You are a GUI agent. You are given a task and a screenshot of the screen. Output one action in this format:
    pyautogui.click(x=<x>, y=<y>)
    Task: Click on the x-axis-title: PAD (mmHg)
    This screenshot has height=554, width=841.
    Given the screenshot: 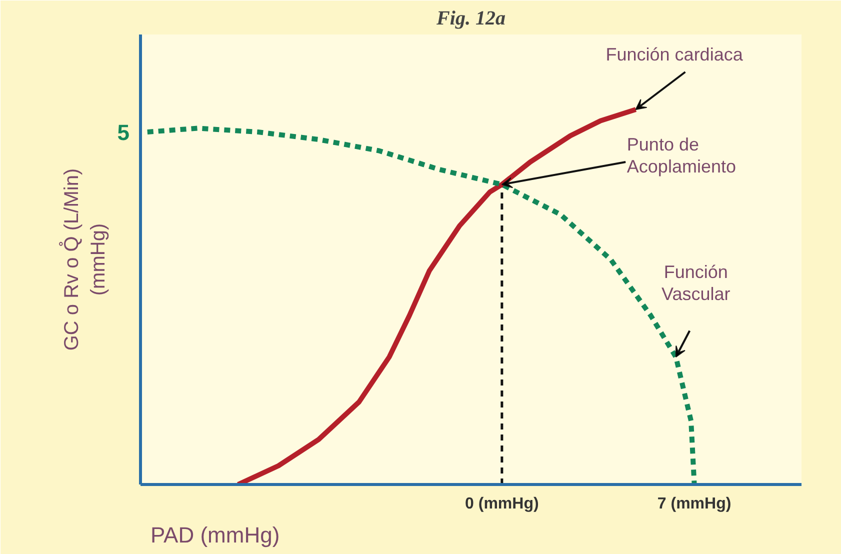 What is the action you would take?
    pyautogui.click(x=215, y=535)
    